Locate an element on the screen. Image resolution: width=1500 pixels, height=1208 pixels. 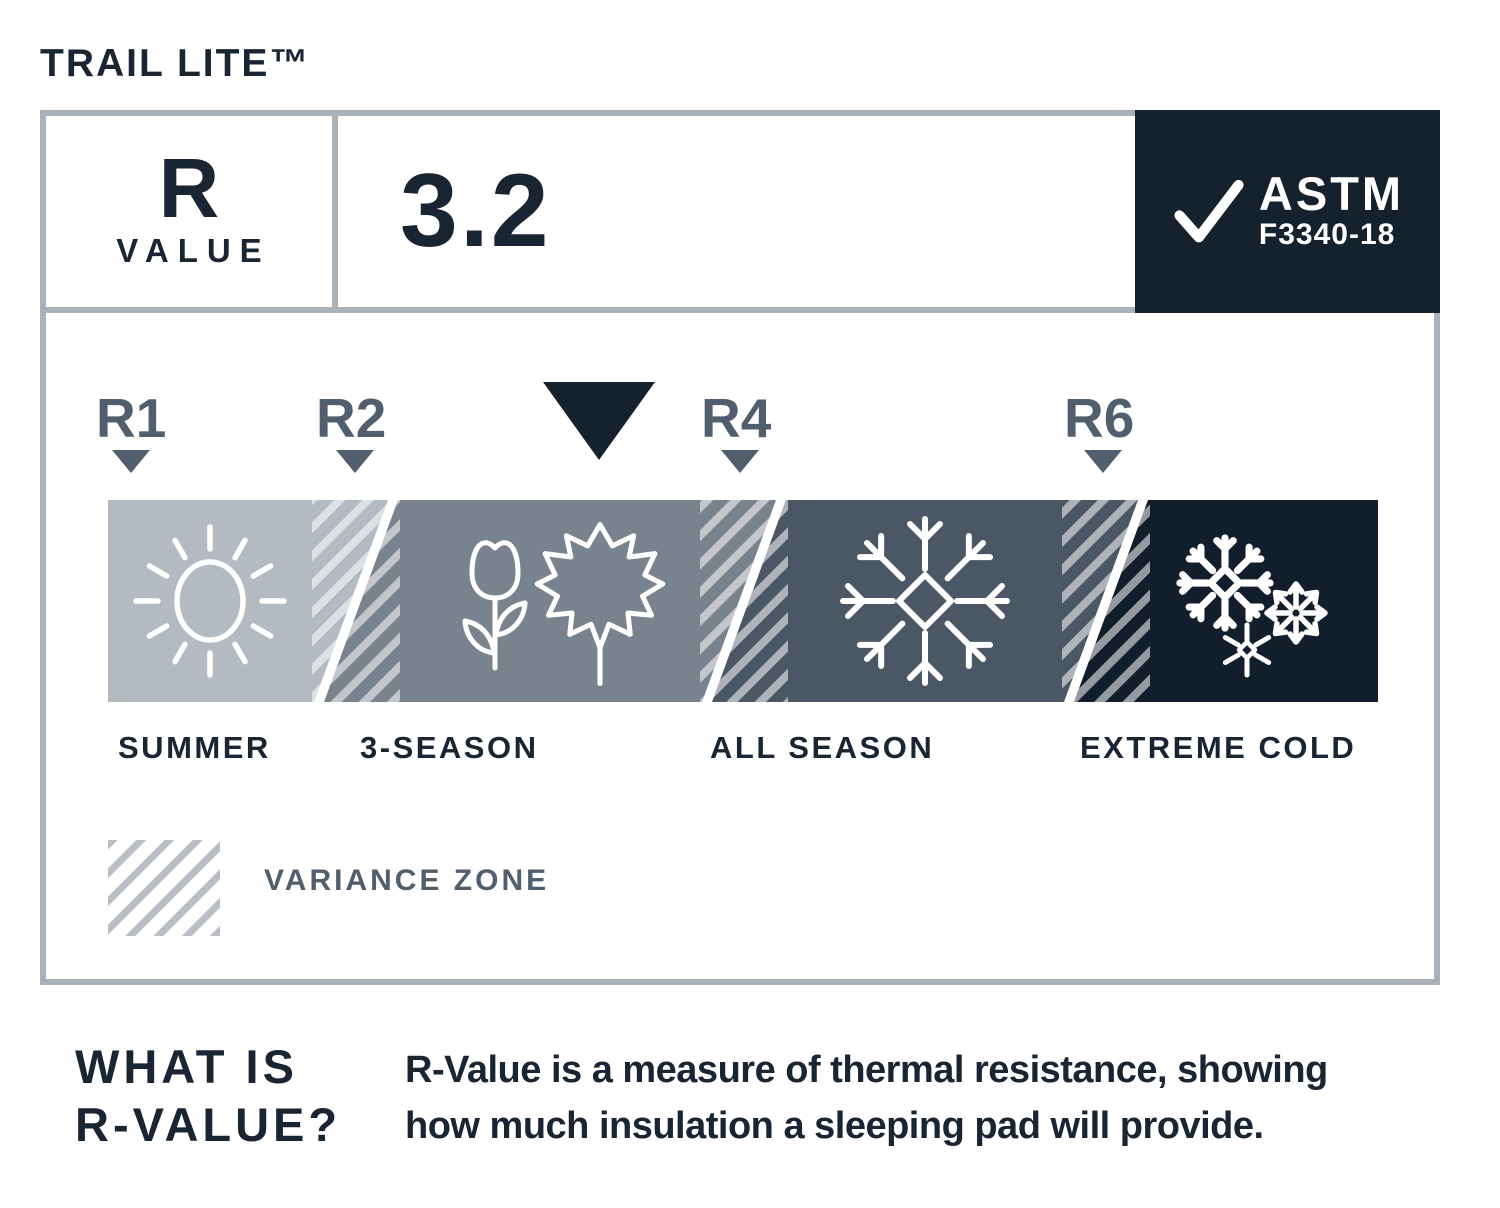
checkmark-icon is located at coordinates (1209, 210).